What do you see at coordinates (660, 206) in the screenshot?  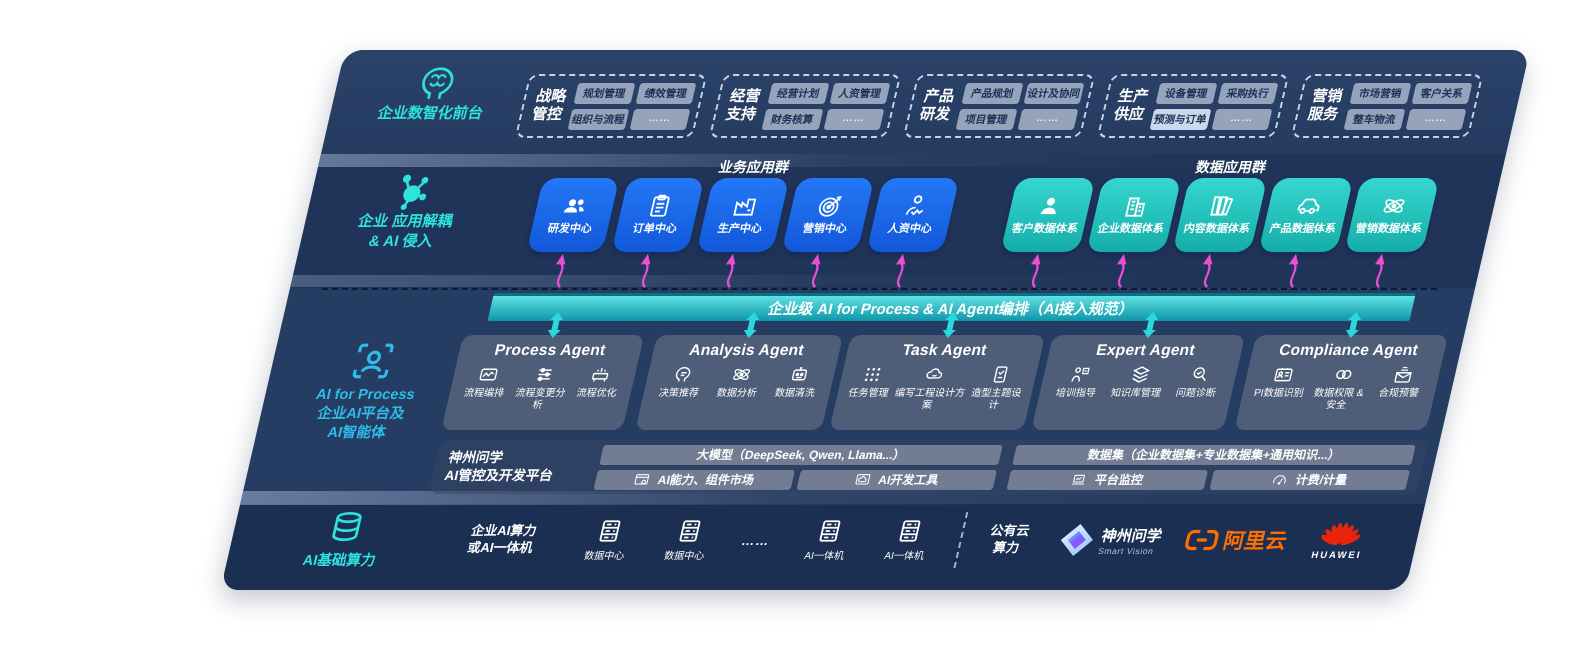 I see `order-clipboard-icon` at bounding box center [660, 206].